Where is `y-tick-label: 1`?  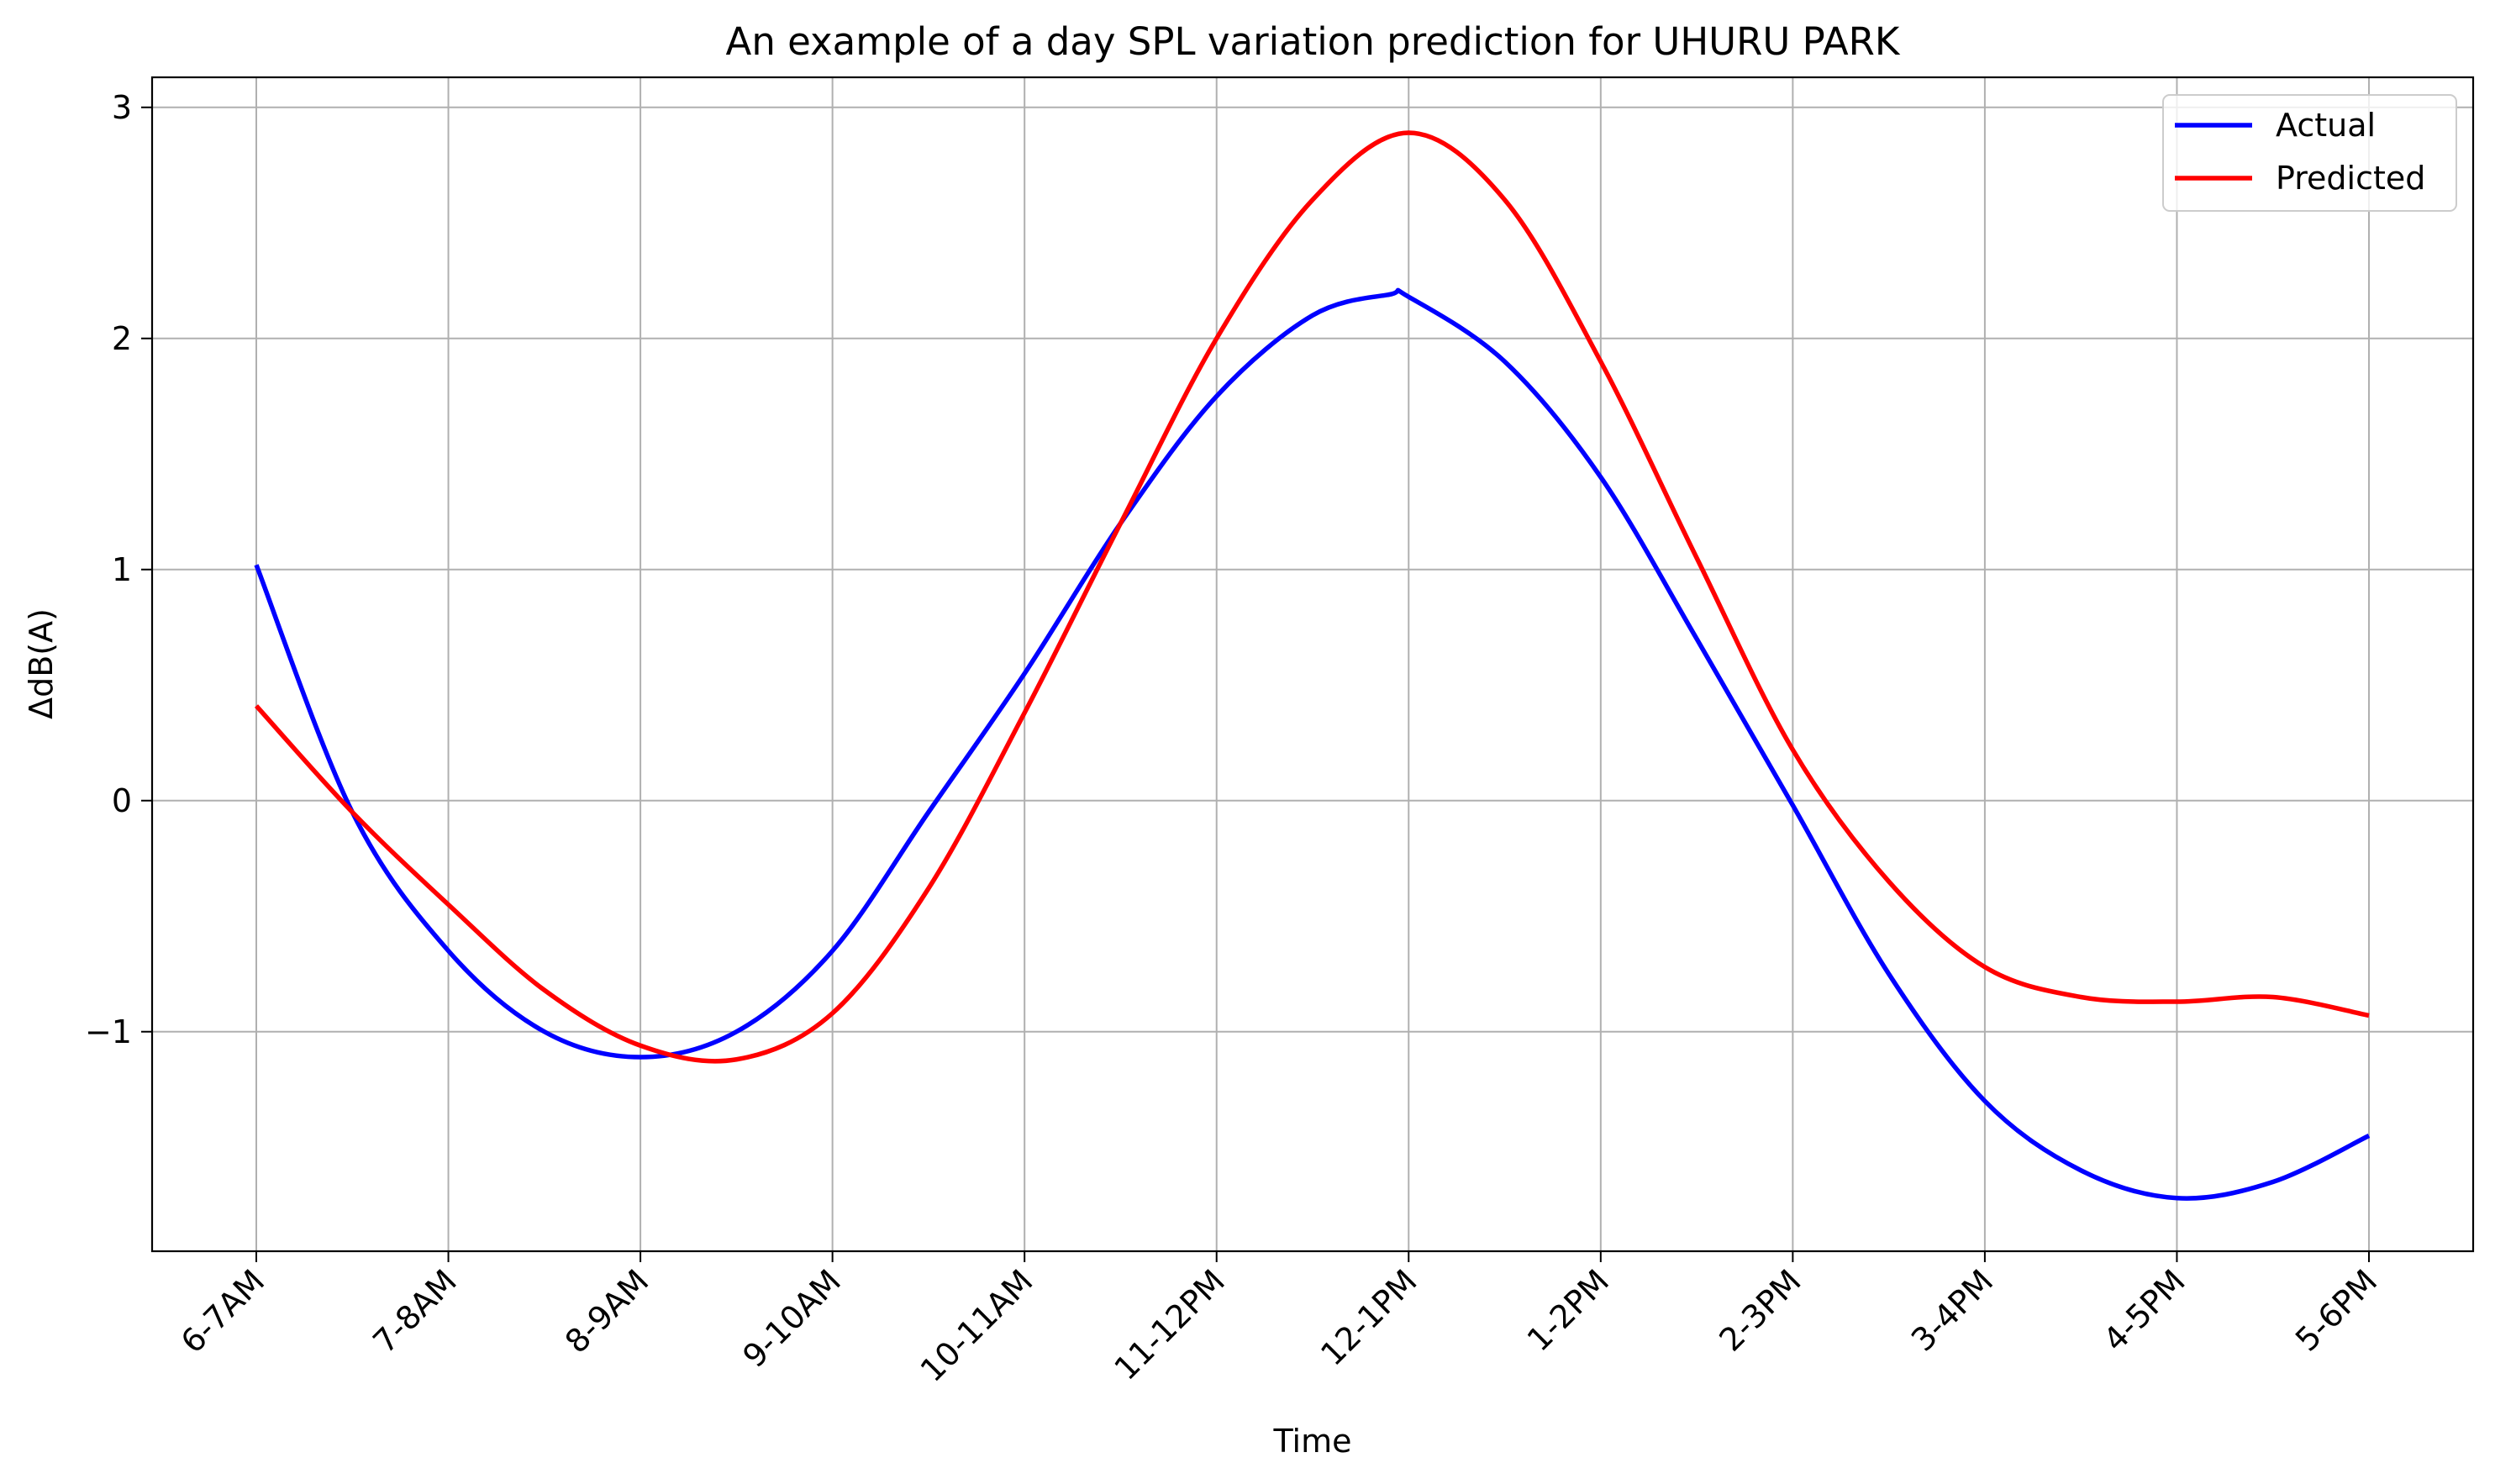 y-tick-label: 1 is located at coordinates (122, 570).